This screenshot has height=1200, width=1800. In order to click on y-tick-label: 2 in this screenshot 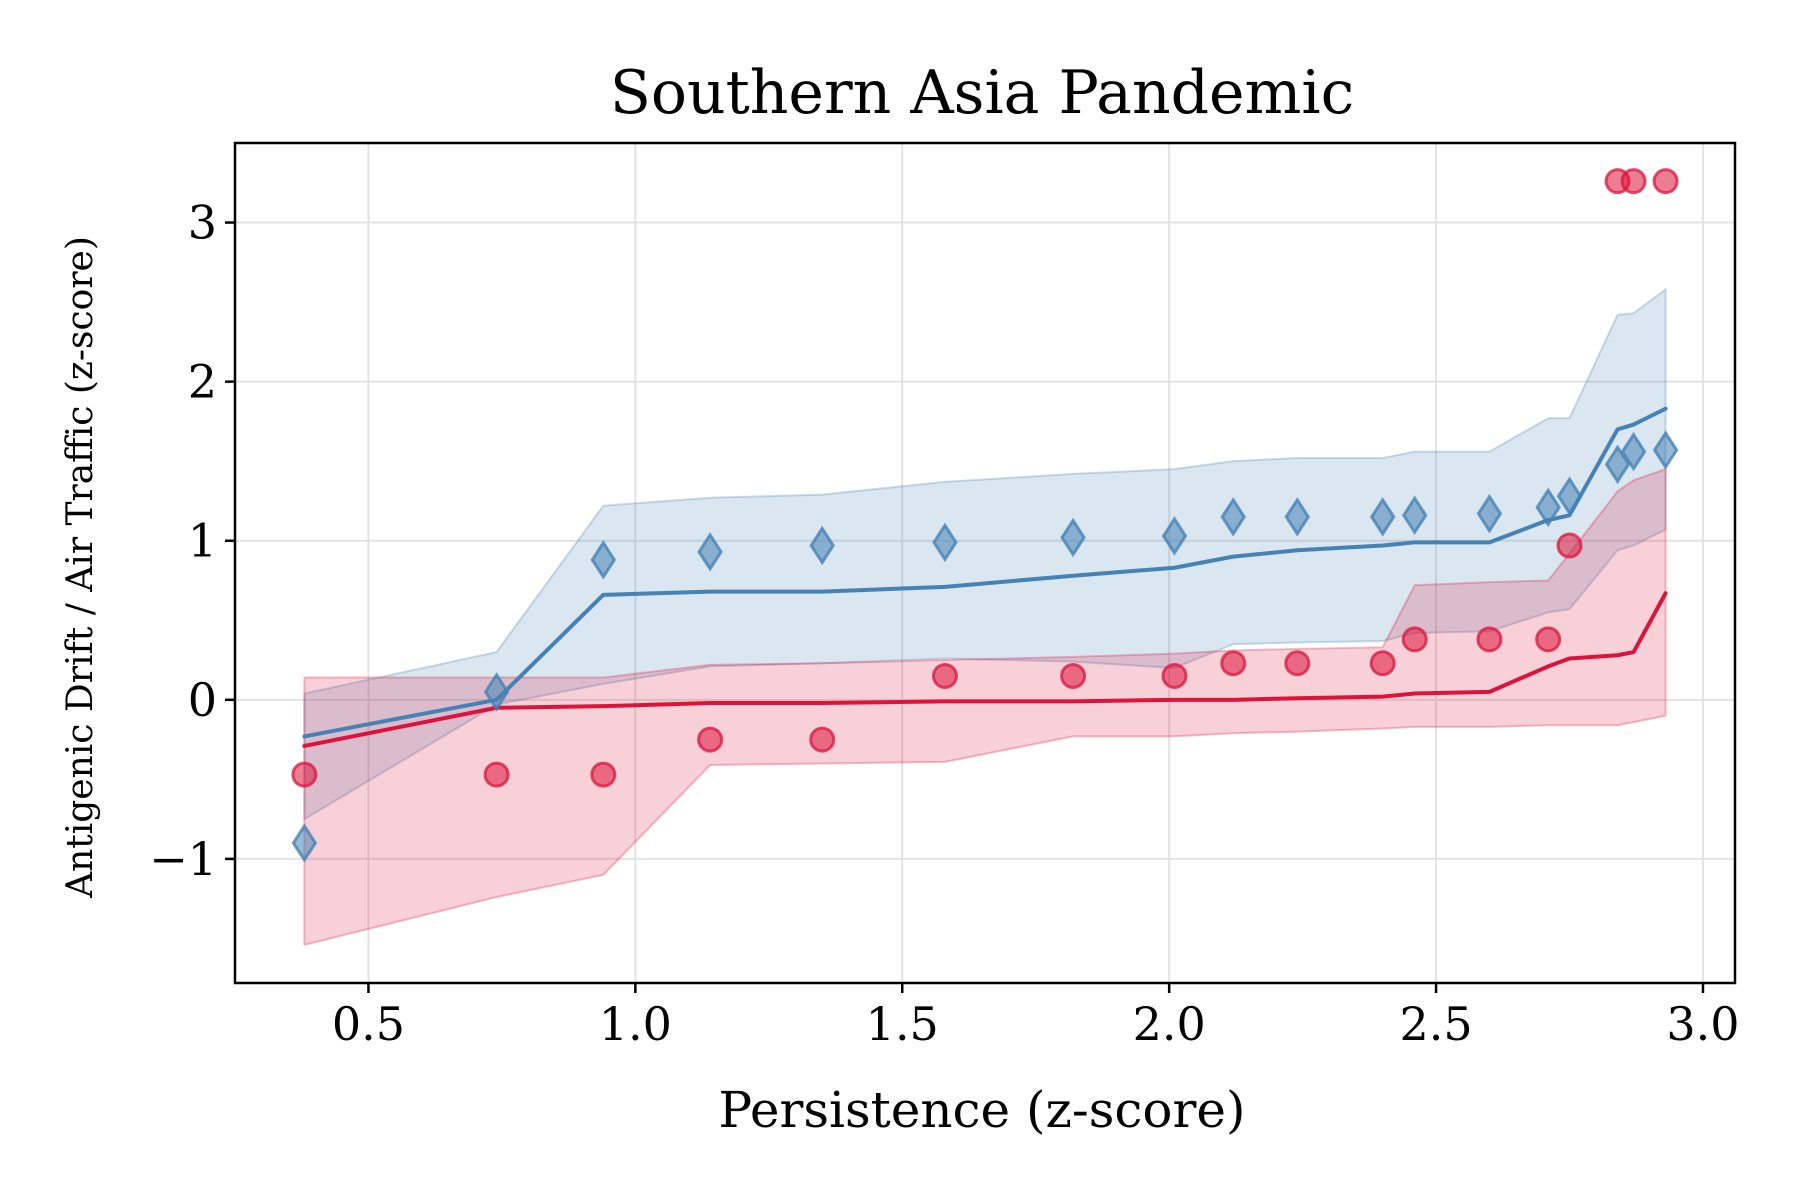, I will do `click(202, 382)`.